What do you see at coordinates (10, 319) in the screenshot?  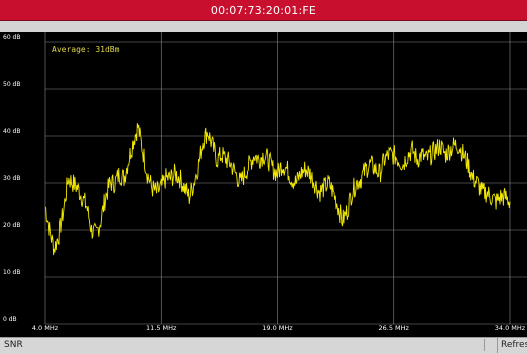 I see `y-tick-label: 0 dB` at bounding box center [10, 319].